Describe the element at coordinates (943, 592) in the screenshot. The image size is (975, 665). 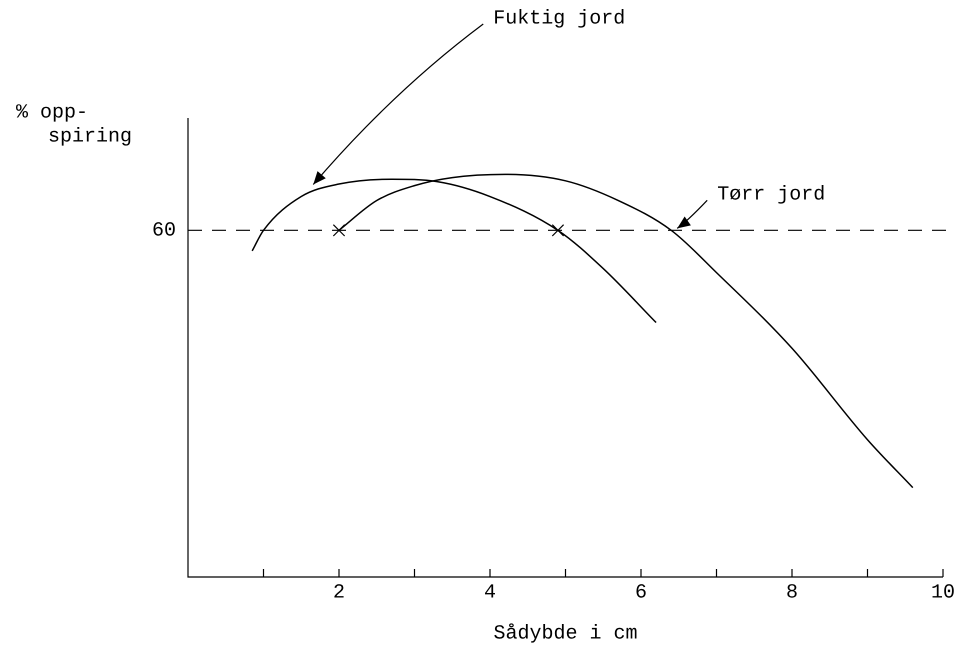
I see `x-tick-label: 10` at that location.